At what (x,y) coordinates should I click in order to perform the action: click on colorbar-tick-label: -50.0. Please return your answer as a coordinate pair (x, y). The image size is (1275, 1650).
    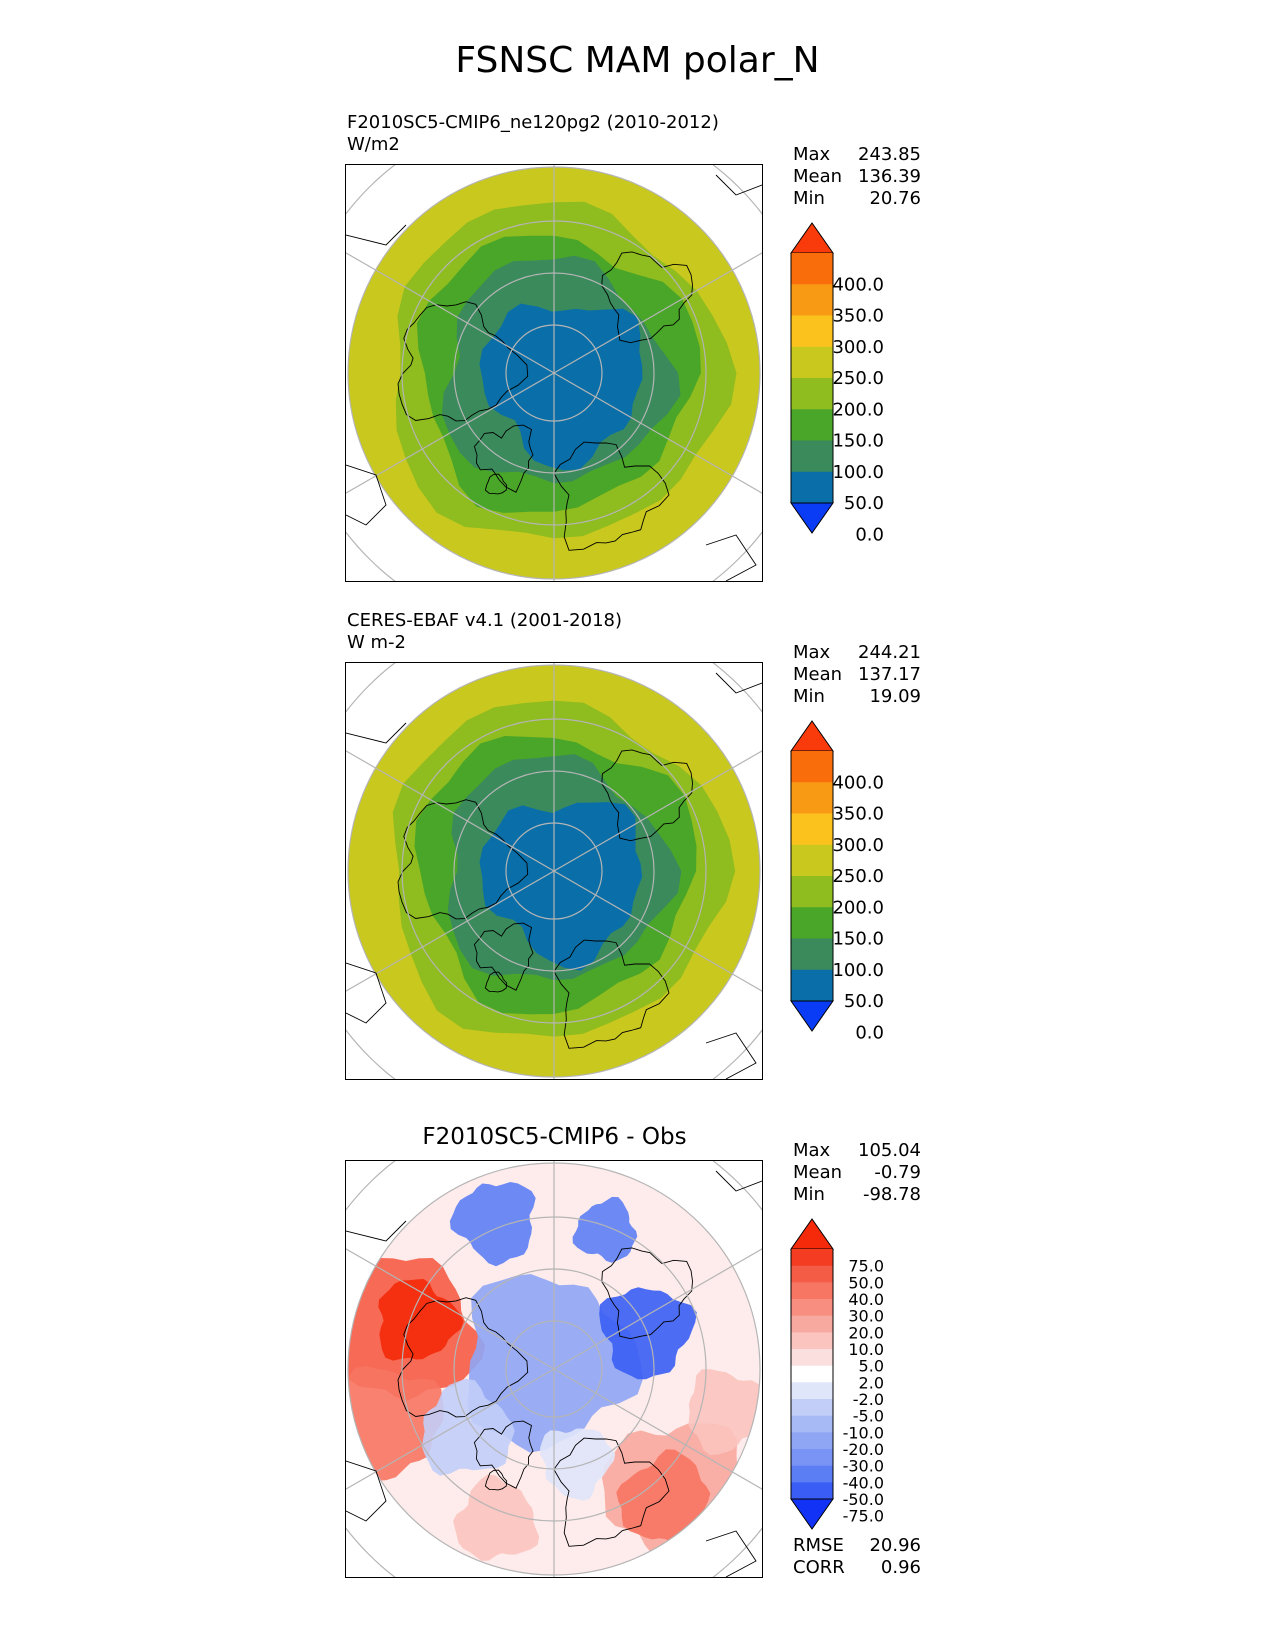
    Looking at the image, I should click on (863, 1499).